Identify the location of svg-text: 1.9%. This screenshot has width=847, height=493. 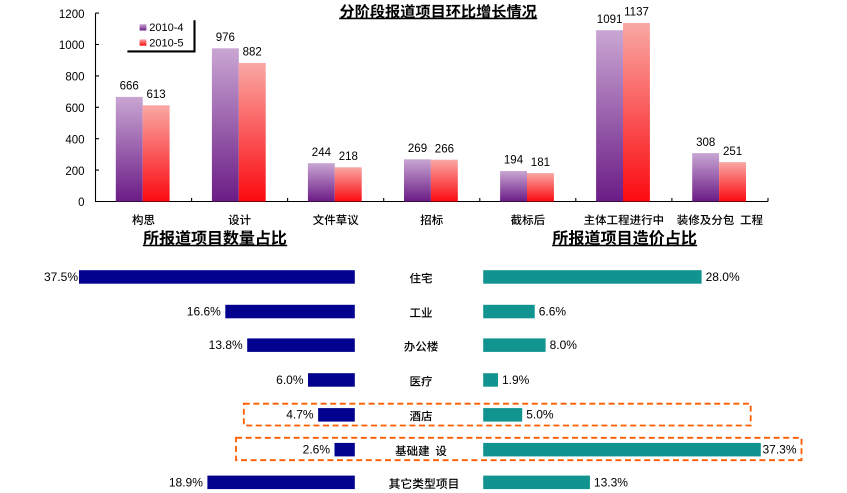
(516, 380).